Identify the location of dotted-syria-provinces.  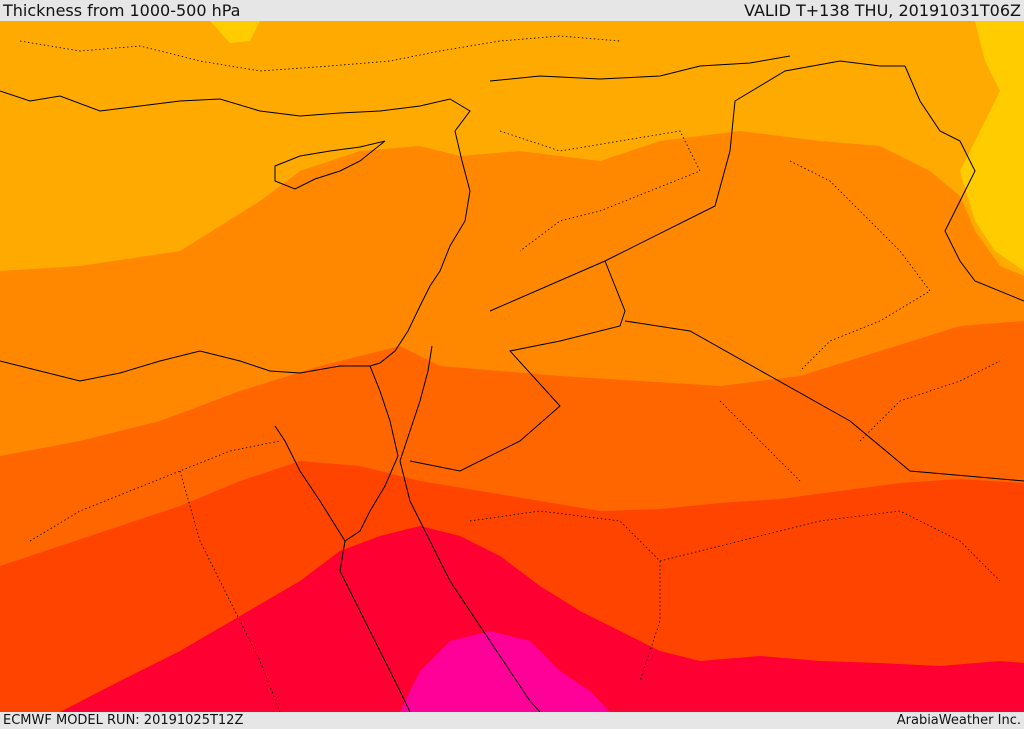
(600, 191).